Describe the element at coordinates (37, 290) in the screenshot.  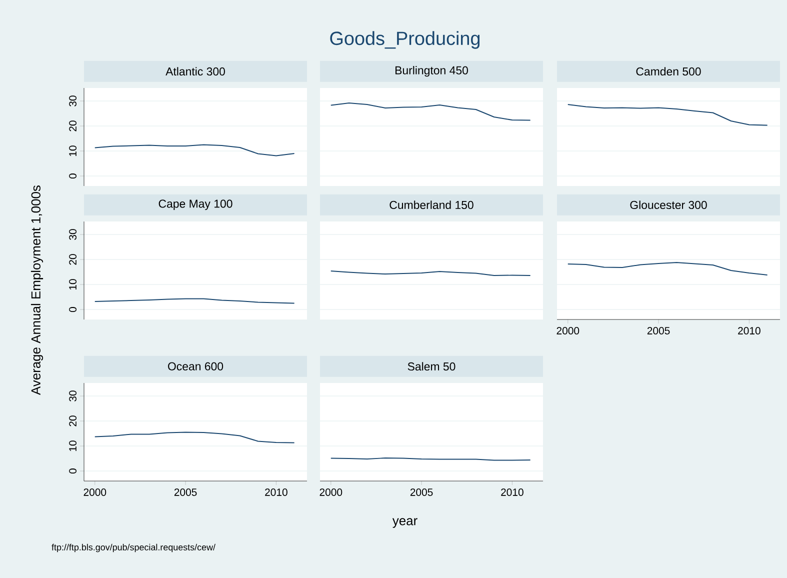
I see `text: Average Annual Employment 1,000s` at that location.